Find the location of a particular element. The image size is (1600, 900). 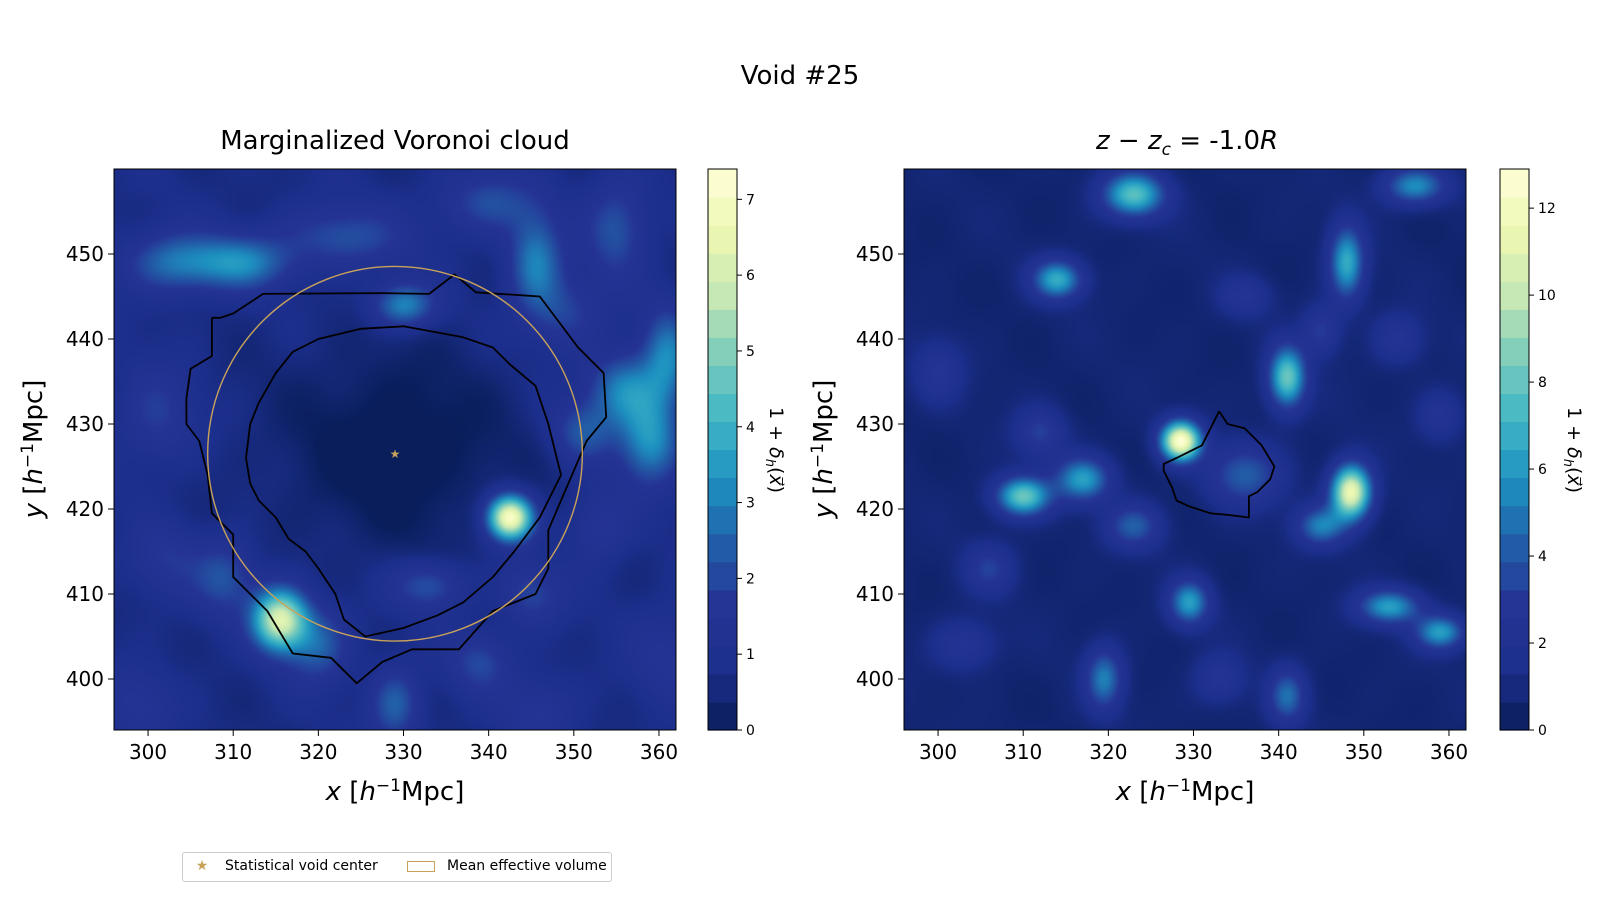

y-ticks-left: 400 410 420 430 440 450 is located at coordinates (90, 466).